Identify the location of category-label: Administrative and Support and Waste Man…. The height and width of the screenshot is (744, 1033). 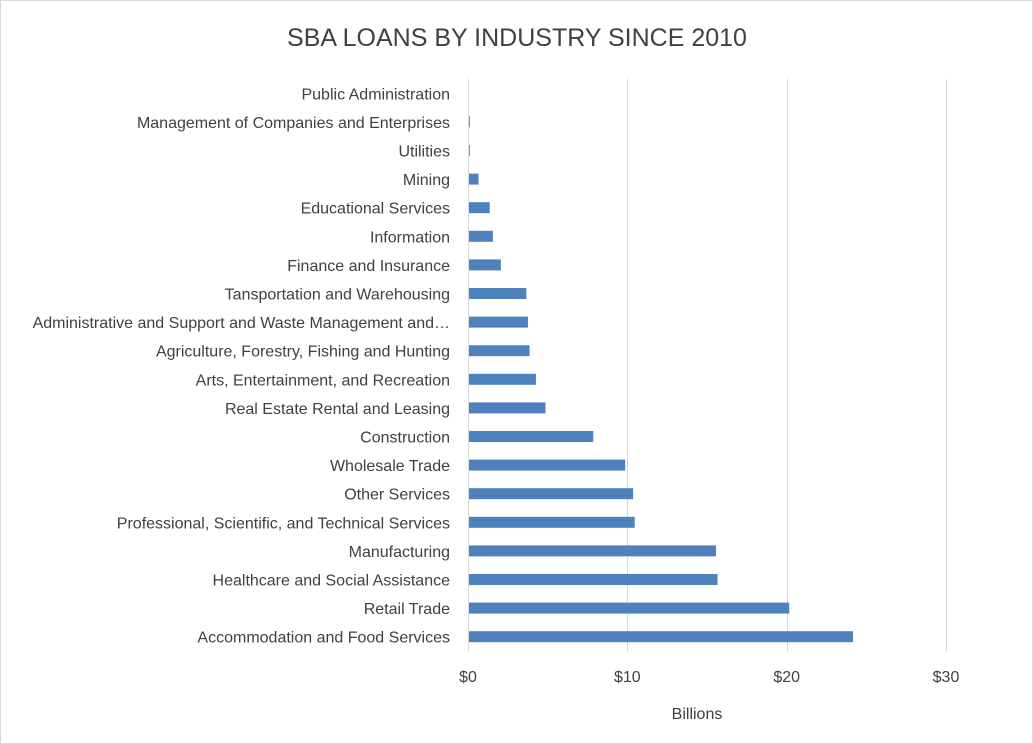
(241, 323).